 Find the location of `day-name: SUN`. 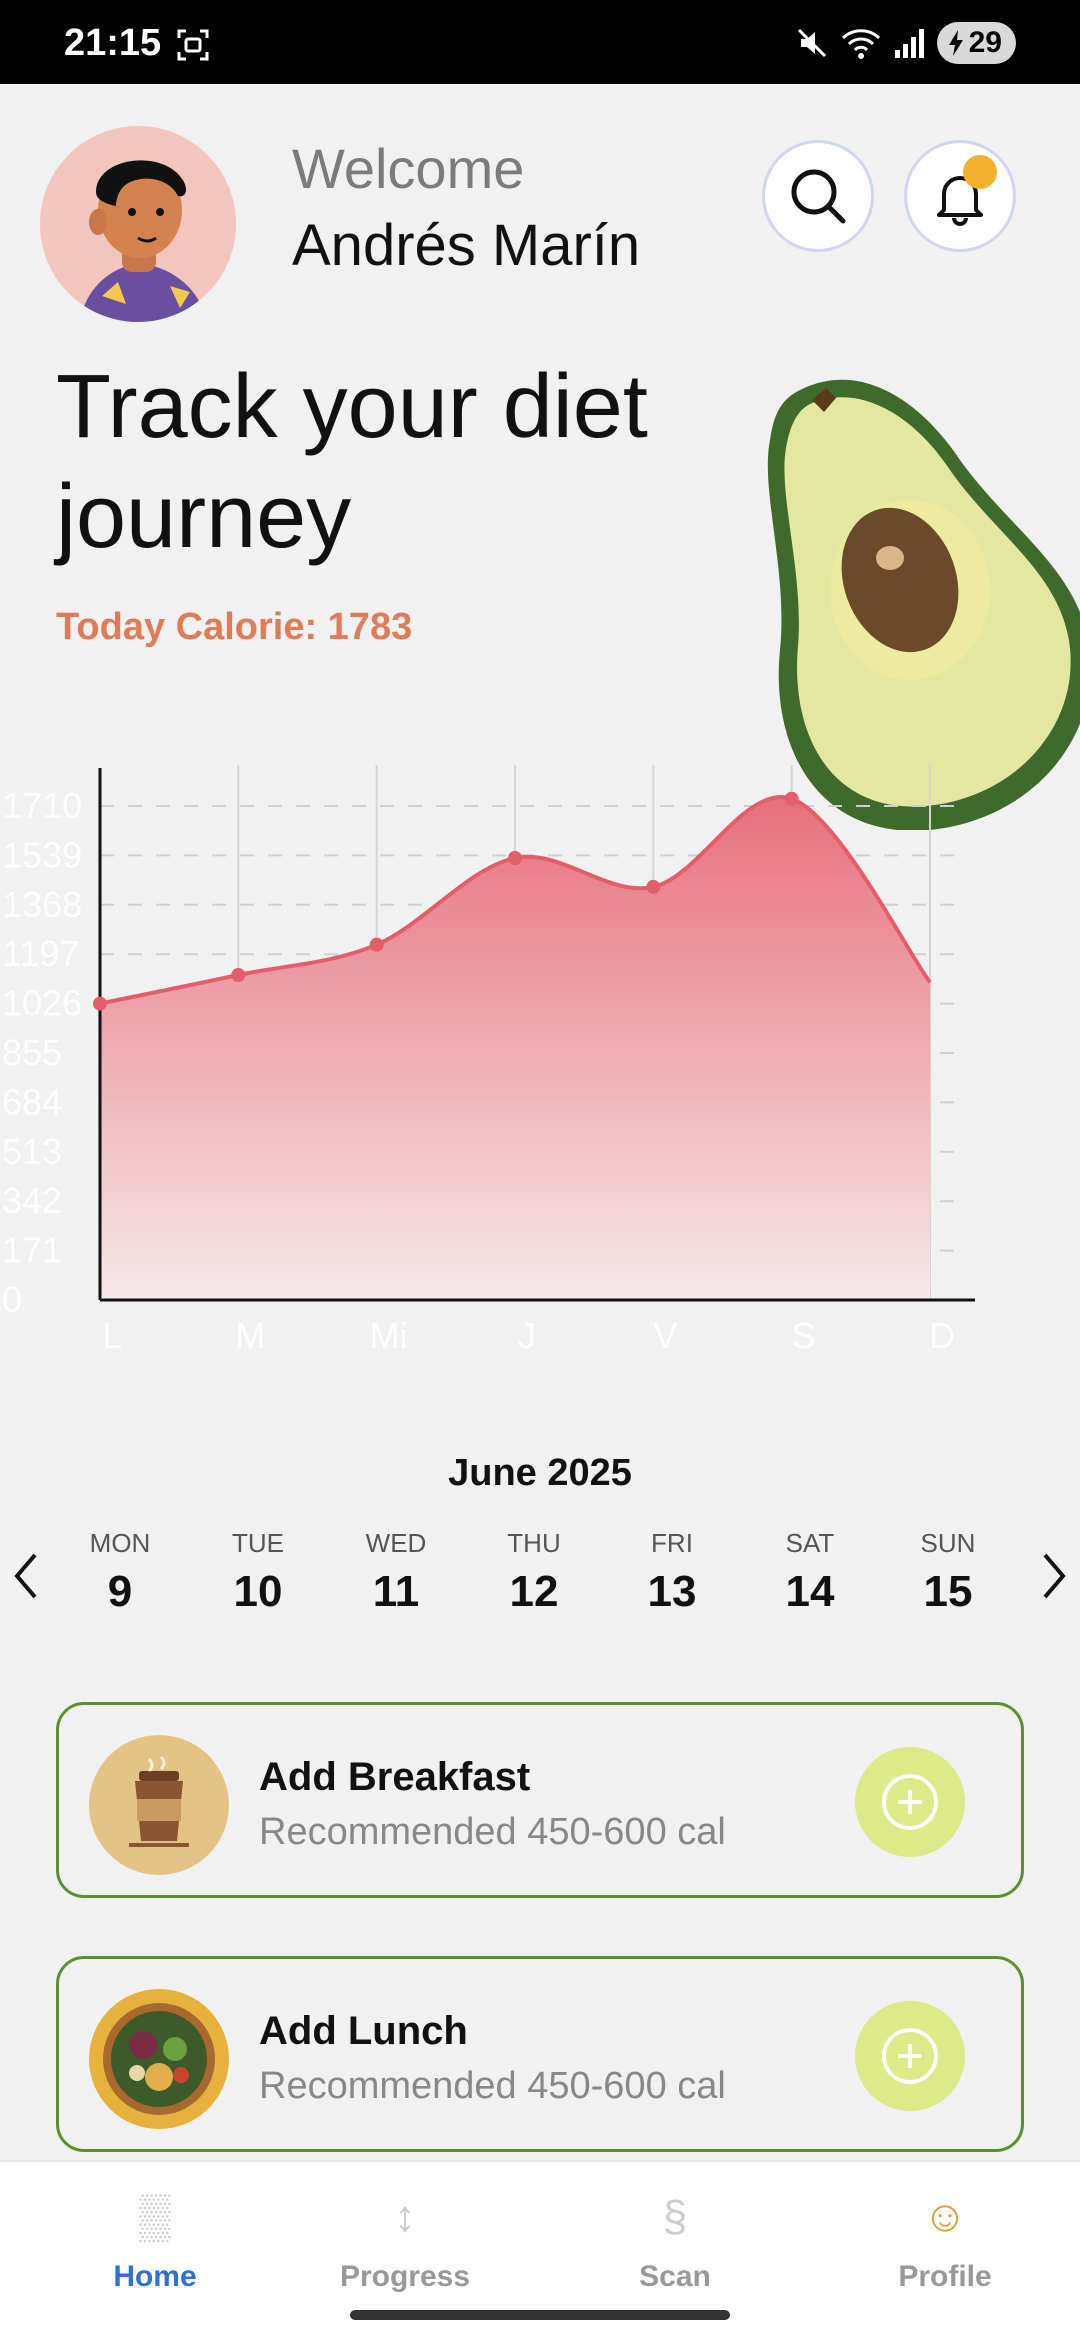

day-name: SUN is located at coordinates (948, 1543).